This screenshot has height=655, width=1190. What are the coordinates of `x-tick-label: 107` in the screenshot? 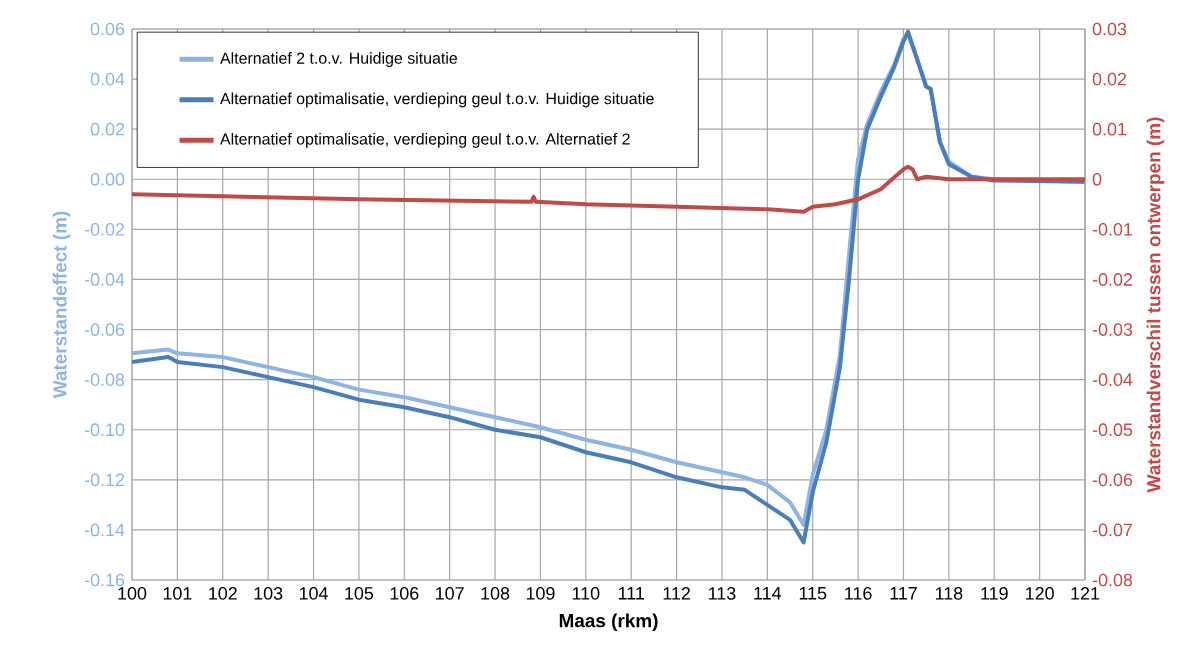 It's located at (450, 593).